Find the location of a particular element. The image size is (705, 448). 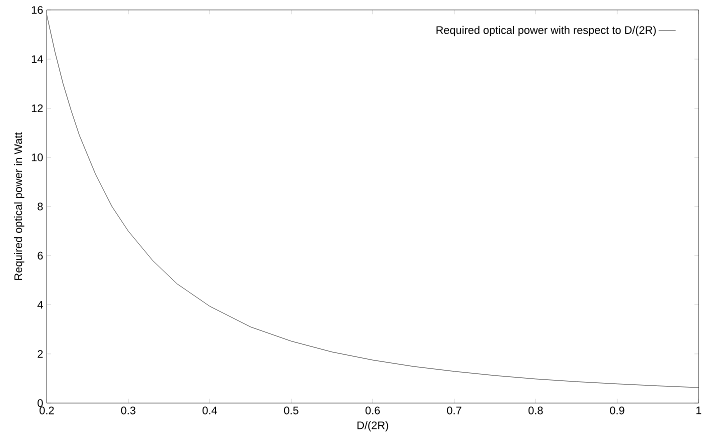

x-tick-label: 1 is located at coordinates (699, 410).